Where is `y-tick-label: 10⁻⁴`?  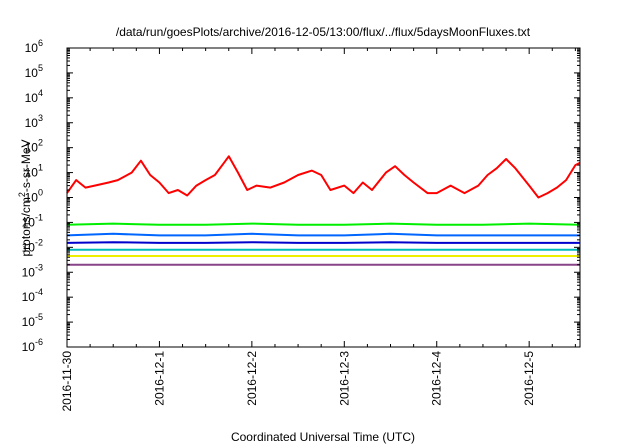 y-tick-label: 10⁻⁴ is located at coordinates (32, 295).